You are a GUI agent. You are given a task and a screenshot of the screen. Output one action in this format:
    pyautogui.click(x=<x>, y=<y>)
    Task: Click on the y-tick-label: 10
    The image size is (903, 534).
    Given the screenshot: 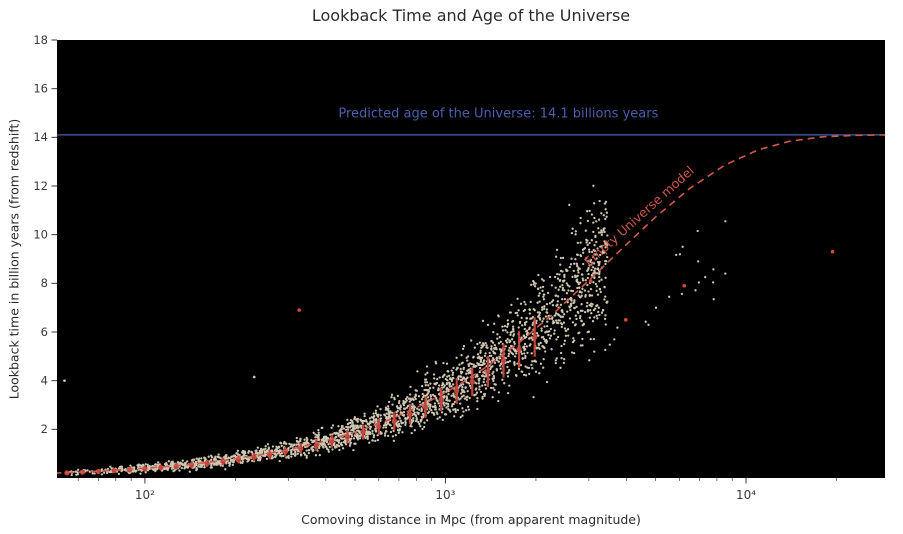 What is the action you would take?
    pyautogui.click(x=40, y=234)
    